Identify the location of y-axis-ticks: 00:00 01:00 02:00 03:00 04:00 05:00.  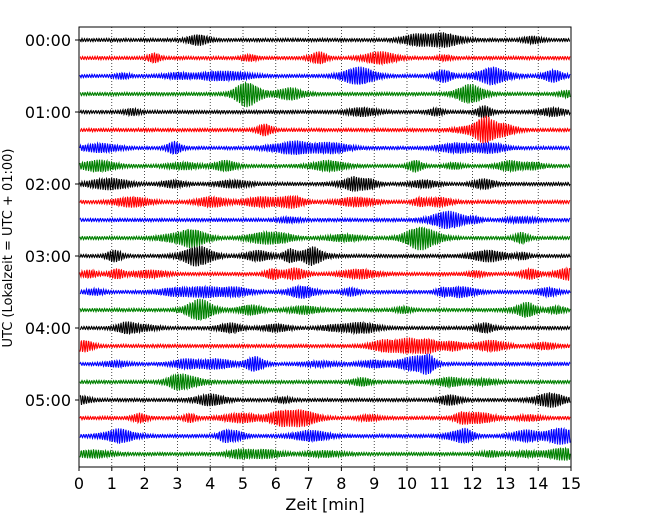
(52, 220).